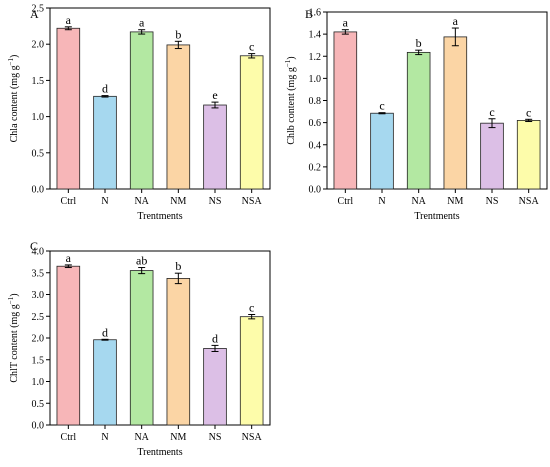 This screenshot has width=550, height=467. I want to click on panel-label: C, so click(34, 246).